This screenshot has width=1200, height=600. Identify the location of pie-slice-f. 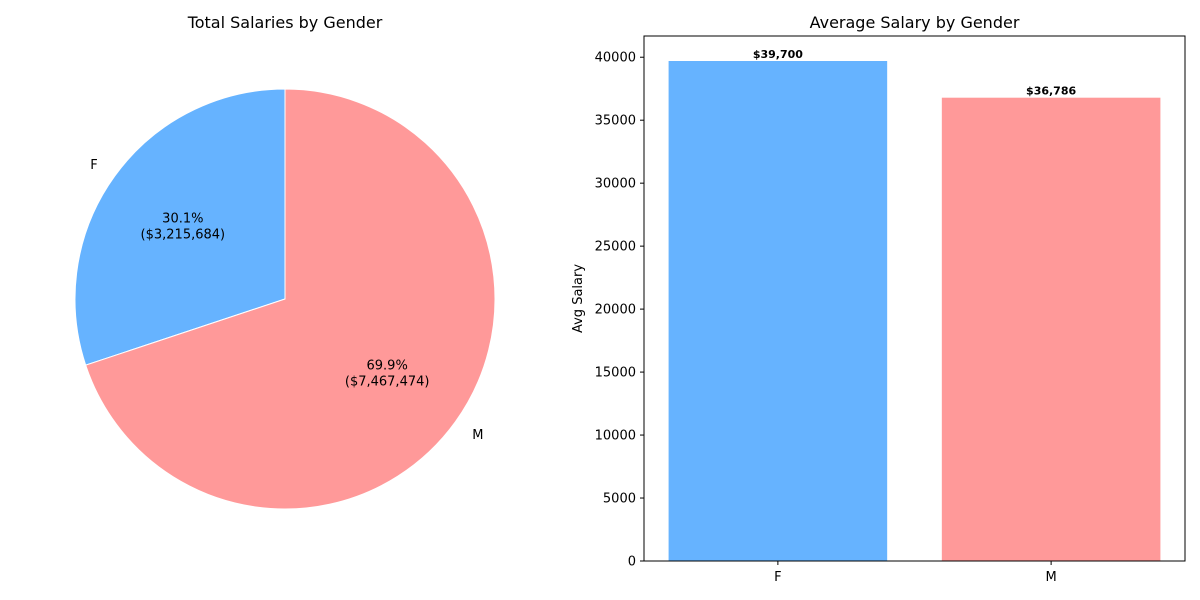
(180, 227).